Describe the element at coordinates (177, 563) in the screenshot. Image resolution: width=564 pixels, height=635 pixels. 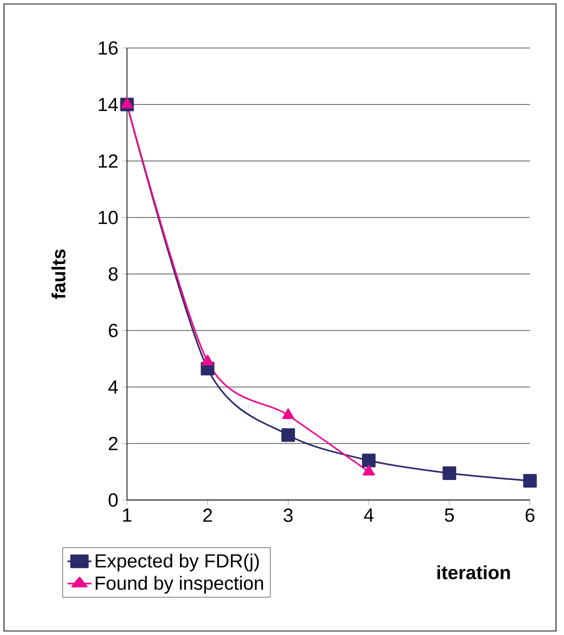
I see `legend-label: Expected by FDR(j)` at that location.